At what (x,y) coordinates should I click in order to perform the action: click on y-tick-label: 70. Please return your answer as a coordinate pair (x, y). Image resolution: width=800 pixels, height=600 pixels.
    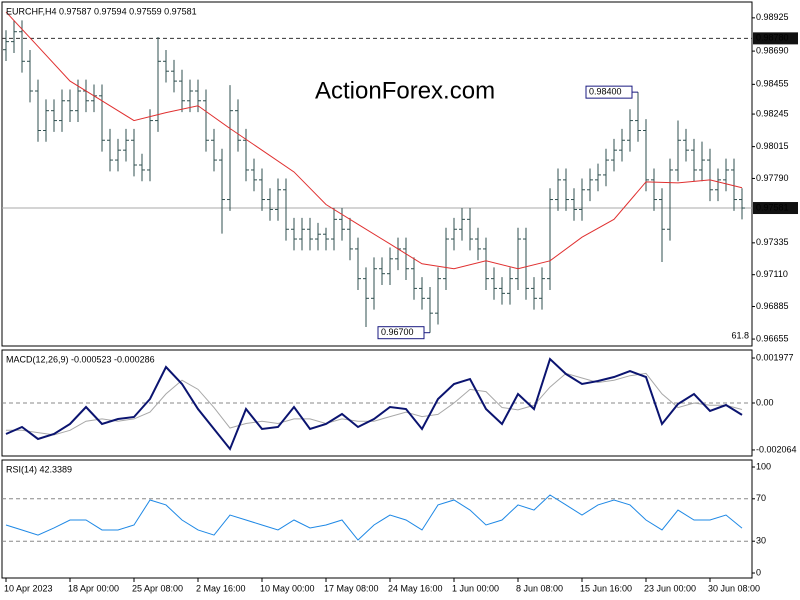
    Looking at the image, I should click on (761, 498).